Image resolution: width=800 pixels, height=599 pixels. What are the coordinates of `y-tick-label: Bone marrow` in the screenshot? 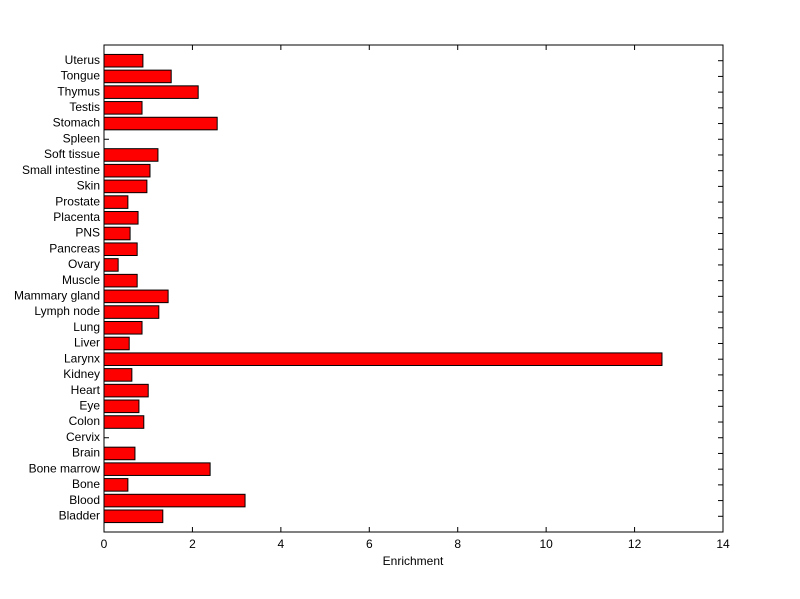 It's located at (65, 468).